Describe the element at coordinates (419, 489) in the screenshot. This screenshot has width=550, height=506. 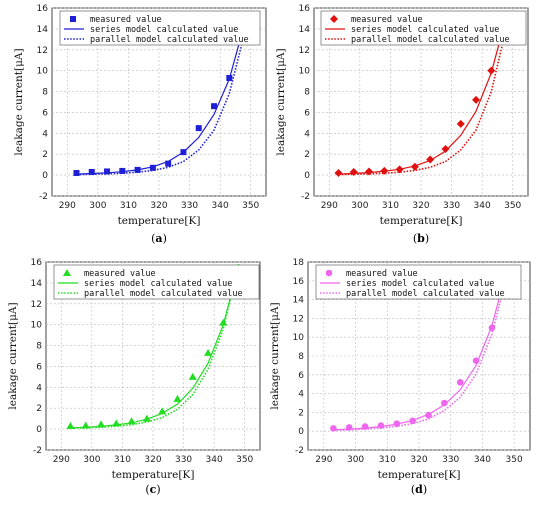
I see `panel-caption: (d)` at that location.